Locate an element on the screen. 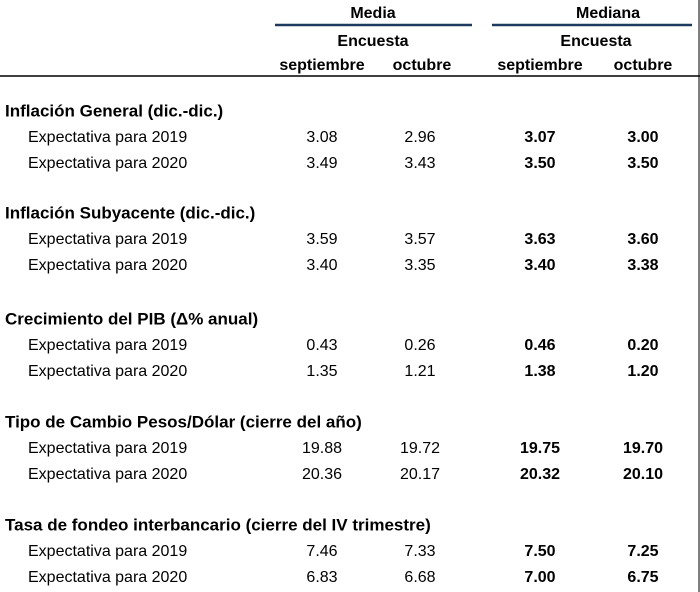 The image size is (700, 592). cell-value: 19.75 is located at coordinates (540, 448).